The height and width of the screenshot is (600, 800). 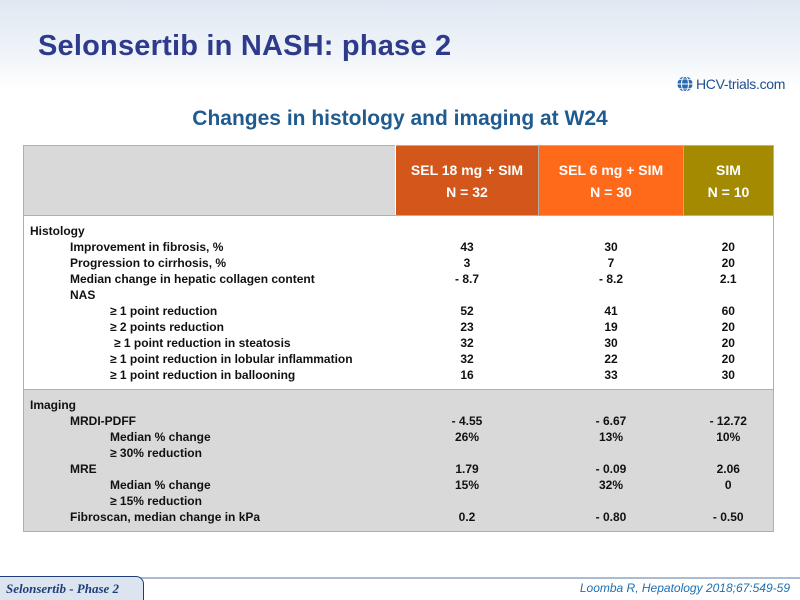 I want to click on cell-value: - 4.55, so click(x=467, y=421).